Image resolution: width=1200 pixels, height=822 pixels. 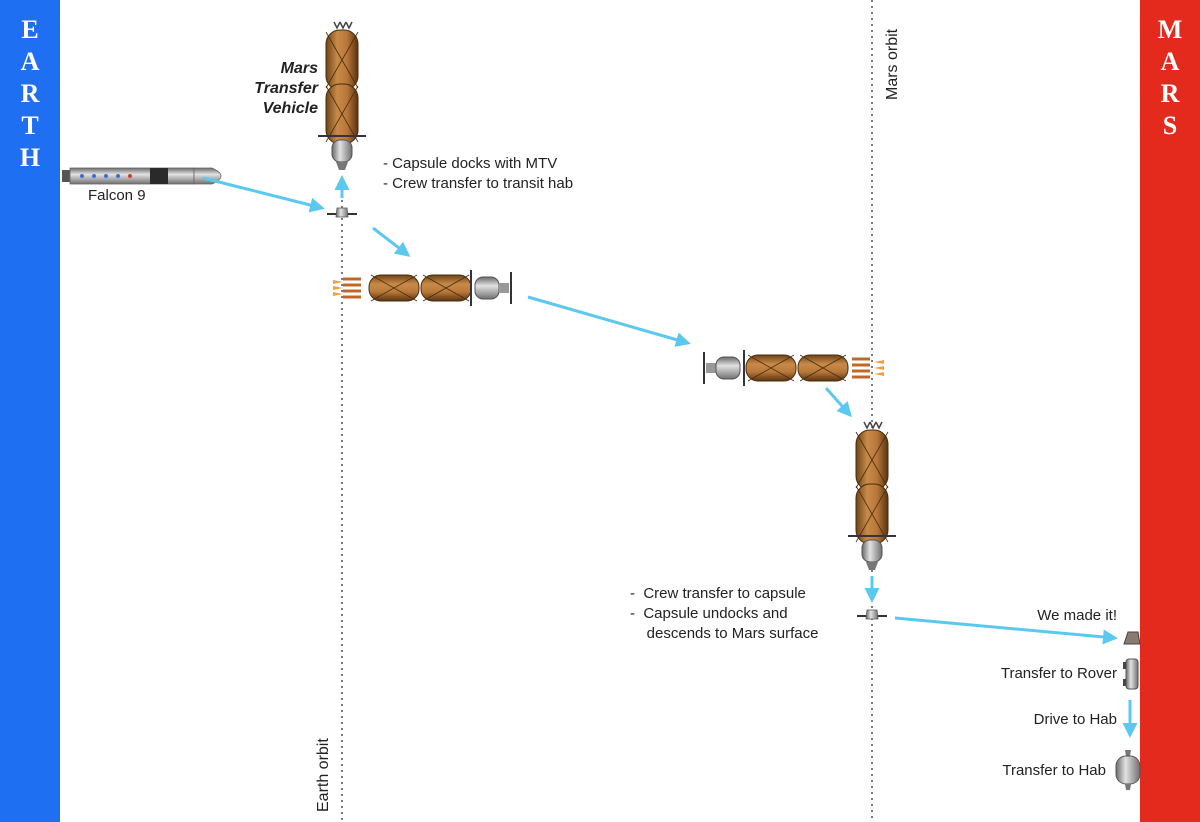 I want to click on made-it-label: We made it!, so click(x=1077, y=615).